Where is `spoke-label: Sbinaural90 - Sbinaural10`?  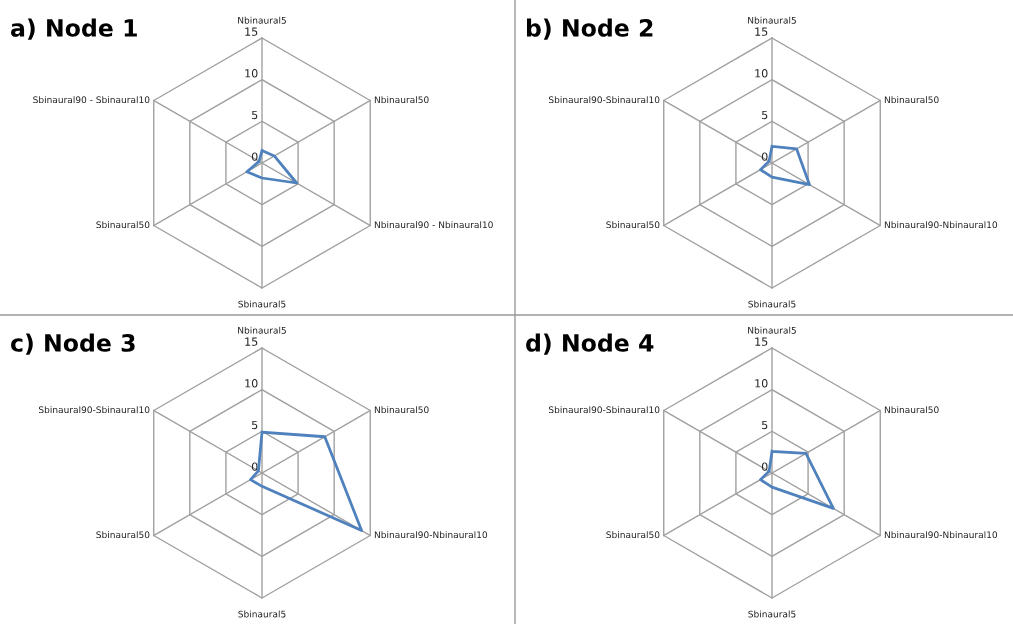
spoke-label: Sbinaural90 - Sbinaural10 is located at coordinates (91, 100).